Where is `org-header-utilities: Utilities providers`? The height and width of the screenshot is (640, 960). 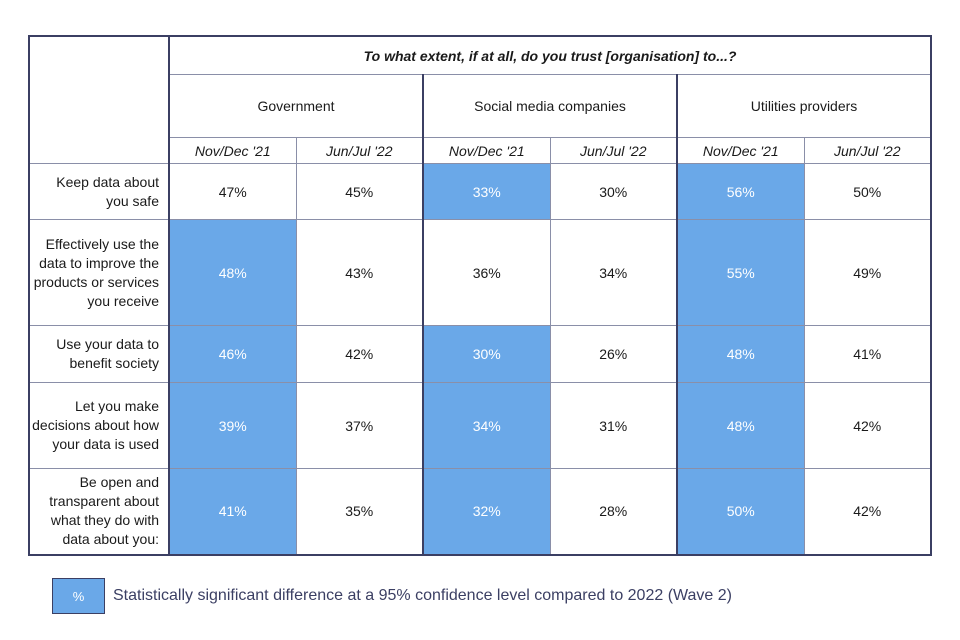
org-header-utilities: Utilities providers is located at coordinates (804, 106).